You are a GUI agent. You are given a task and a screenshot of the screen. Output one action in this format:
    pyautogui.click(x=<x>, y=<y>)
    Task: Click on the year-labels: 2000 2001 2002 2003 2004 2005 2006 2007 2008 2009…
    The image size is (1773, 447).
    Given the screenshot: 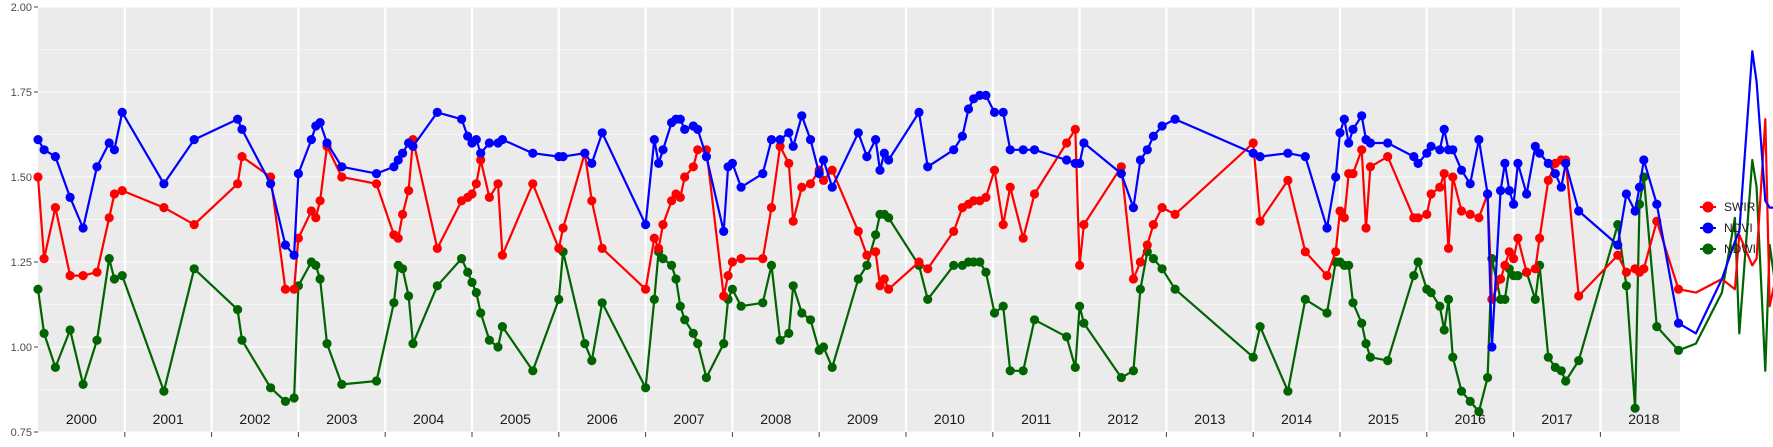 What is the action you would take?
    pyautogui.click(x=863, y=419)
    